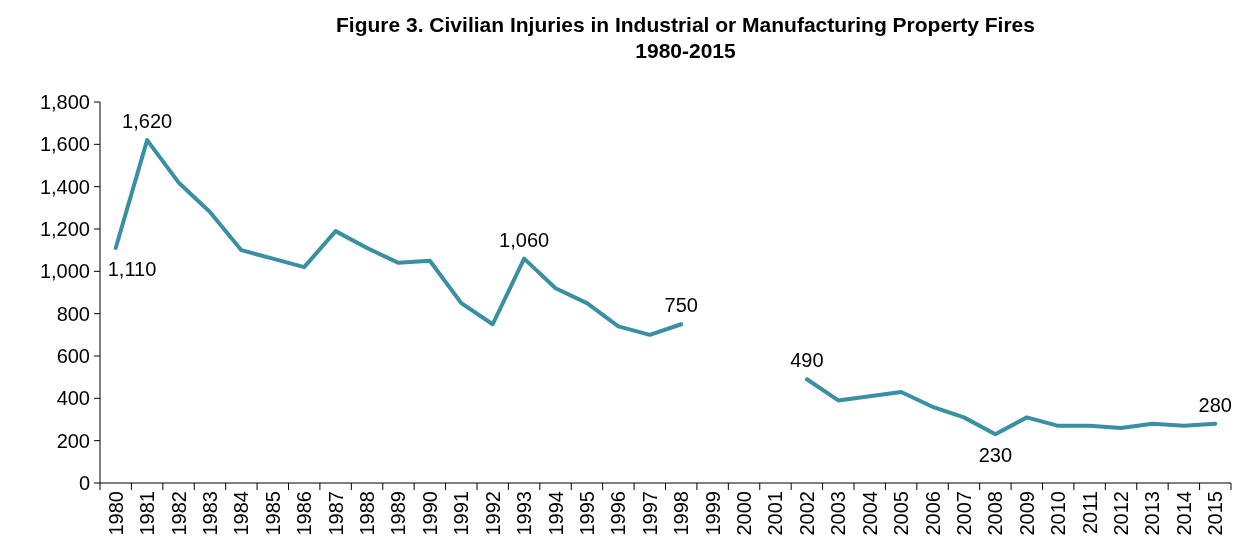  Describe the element at coordinates (869, 513) in the screenshot. I see `x-tick-label: 2004` at that location.